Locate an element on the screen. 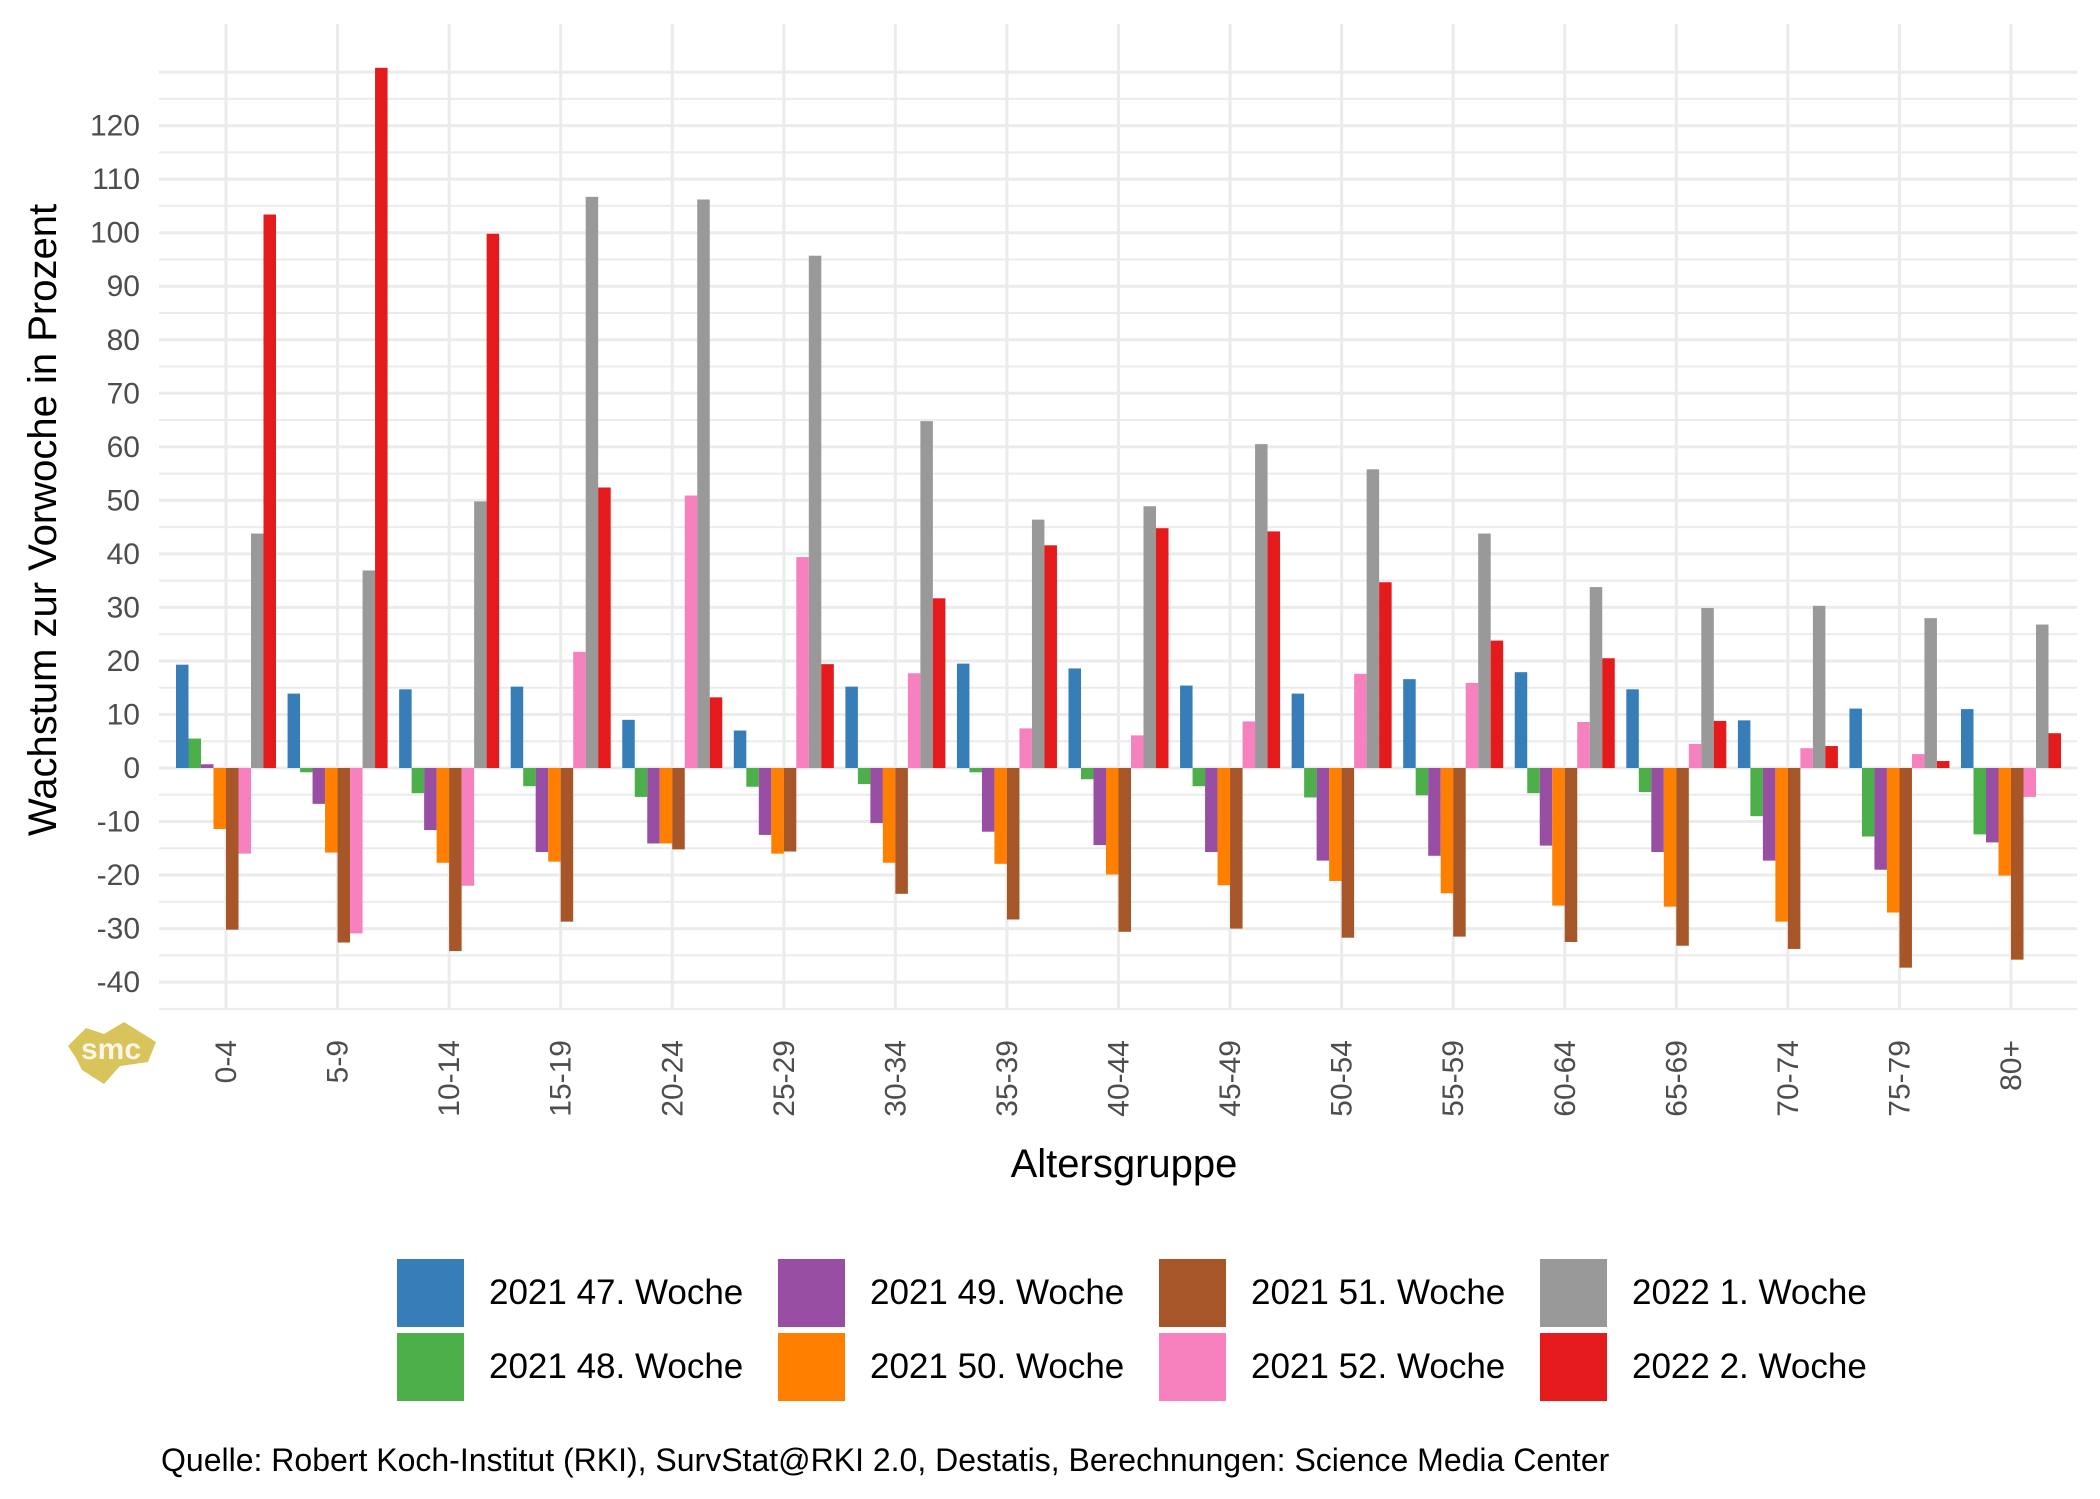 Image resolution: width=2100 pixels, height=1499 pixels. x-tick-label: 65-69 is located at coordinates (1676, 1078).